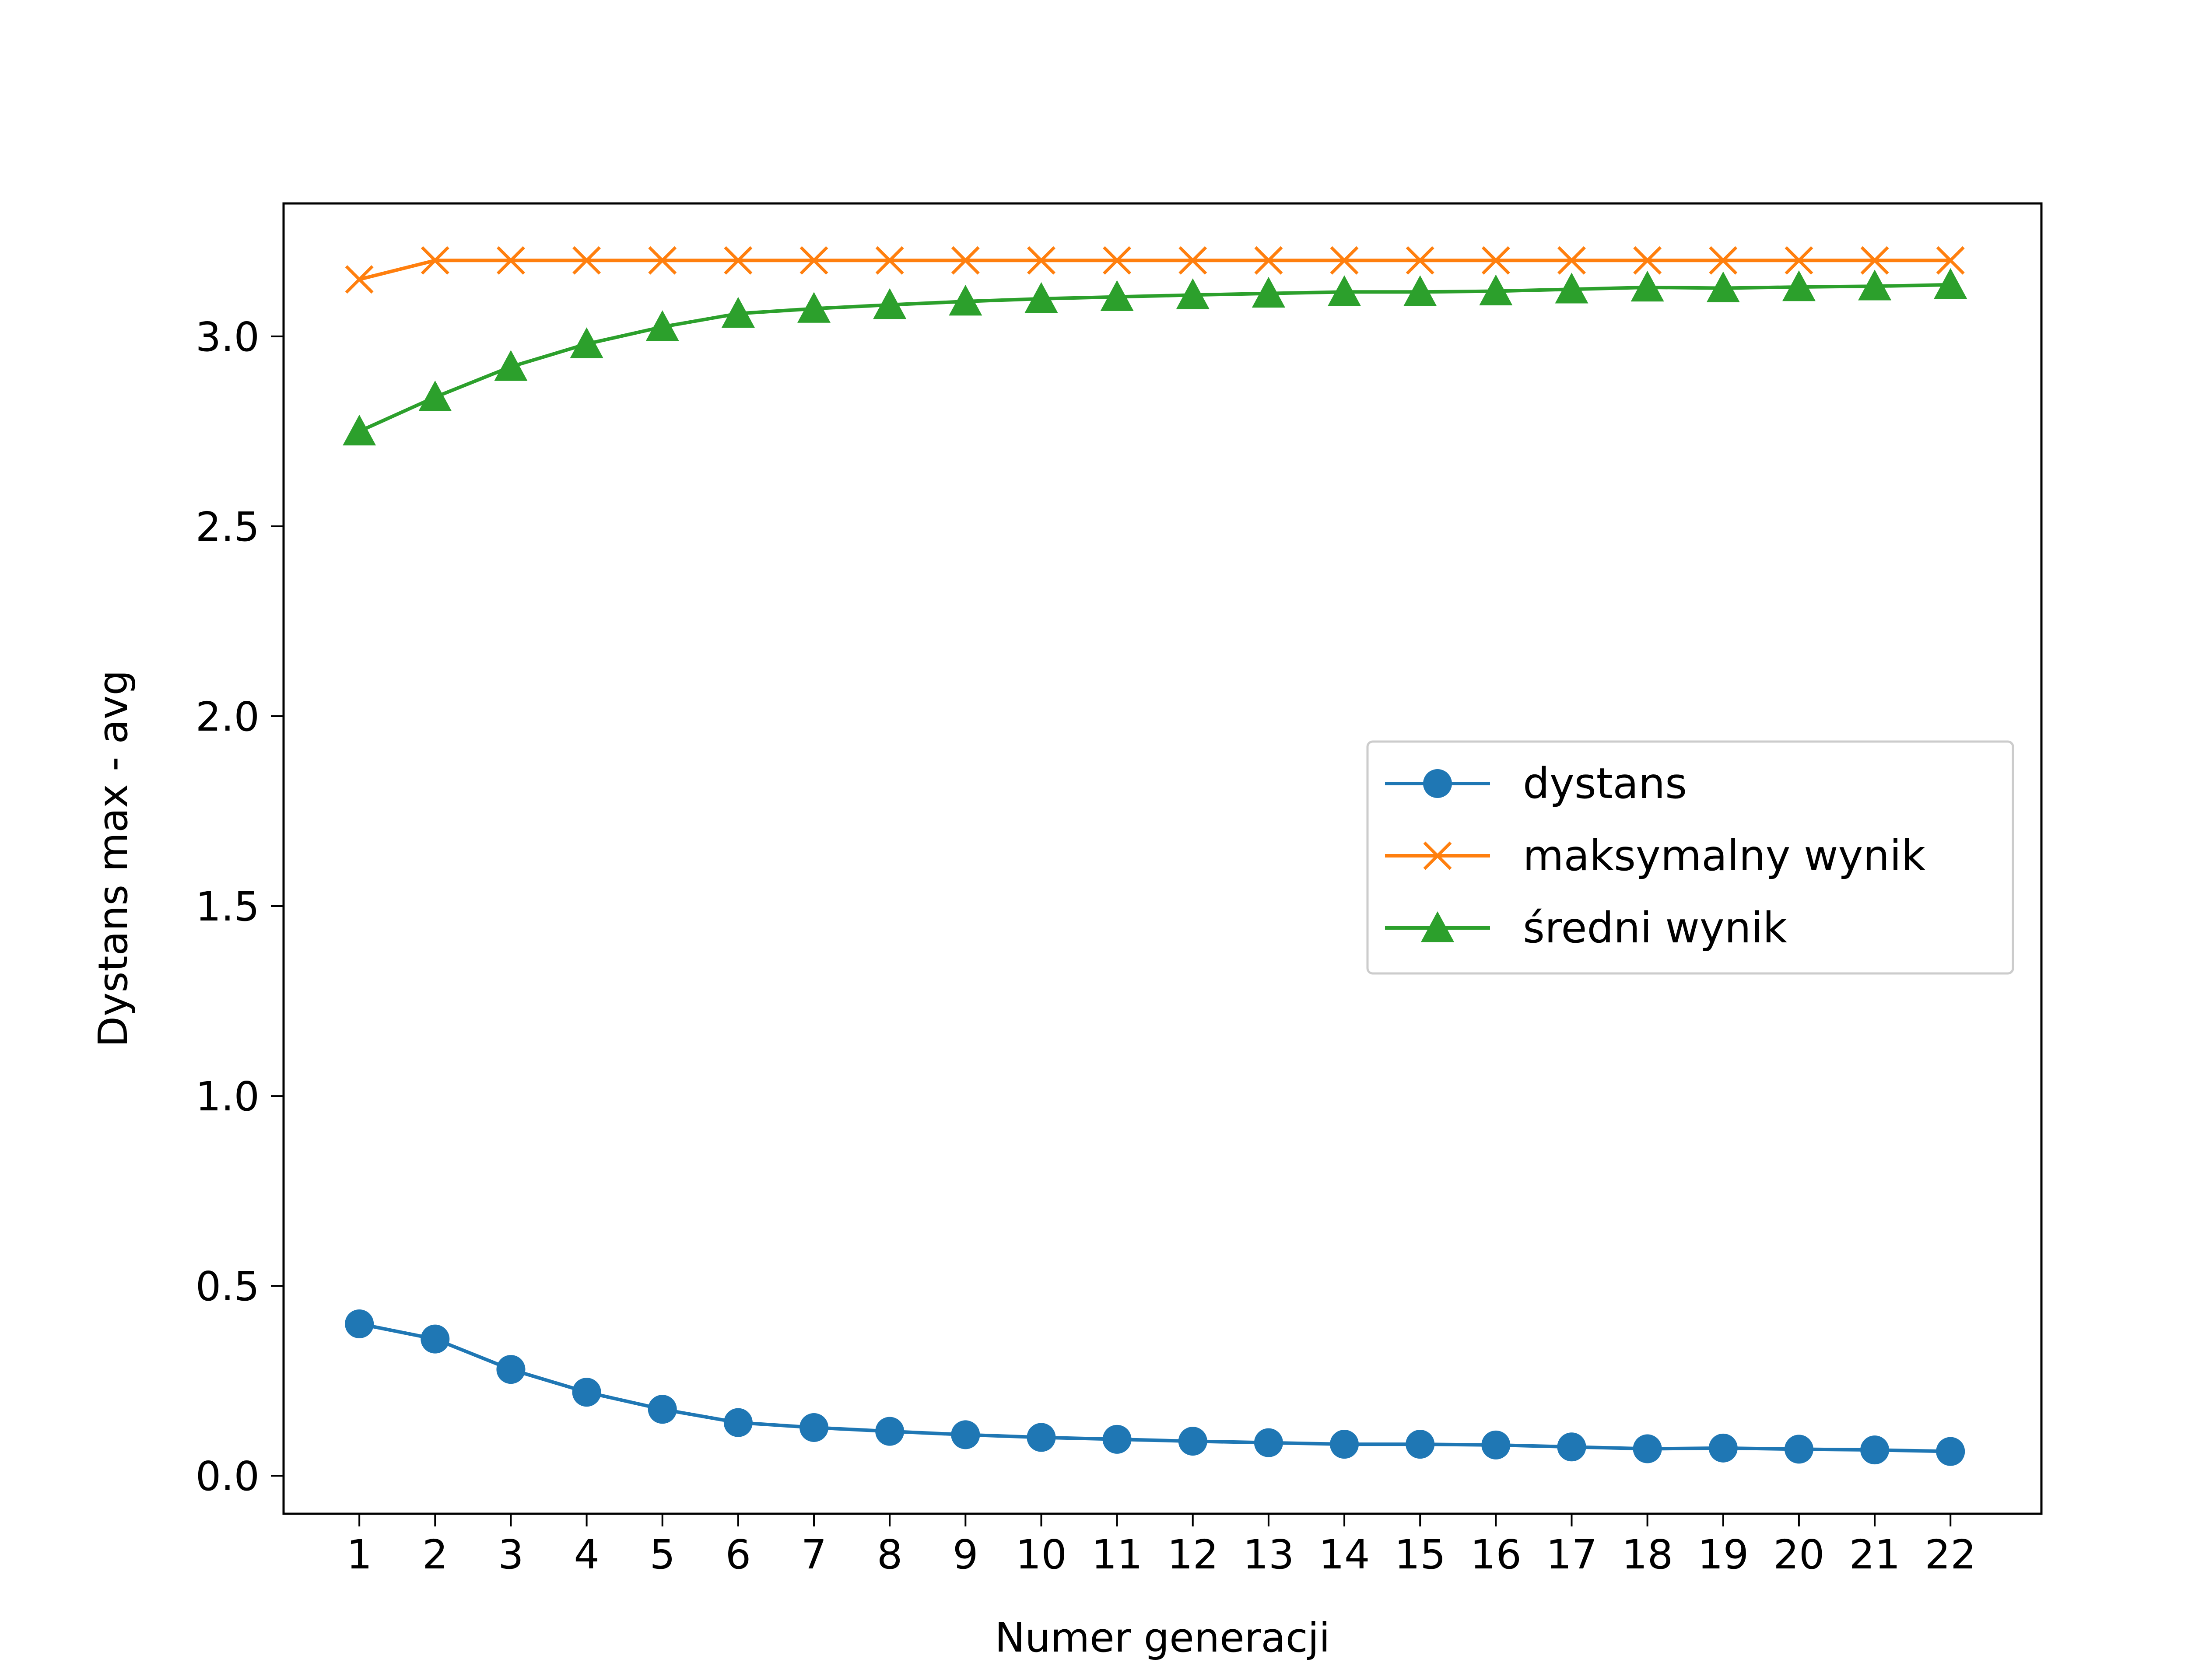 Image resolution: width=2188 pixels, height=1680 pixels. What do you see at coordinates (435, 1554) in the screenshot?
I see `x-tick-label: 2` at bounding box center [435, 1554].